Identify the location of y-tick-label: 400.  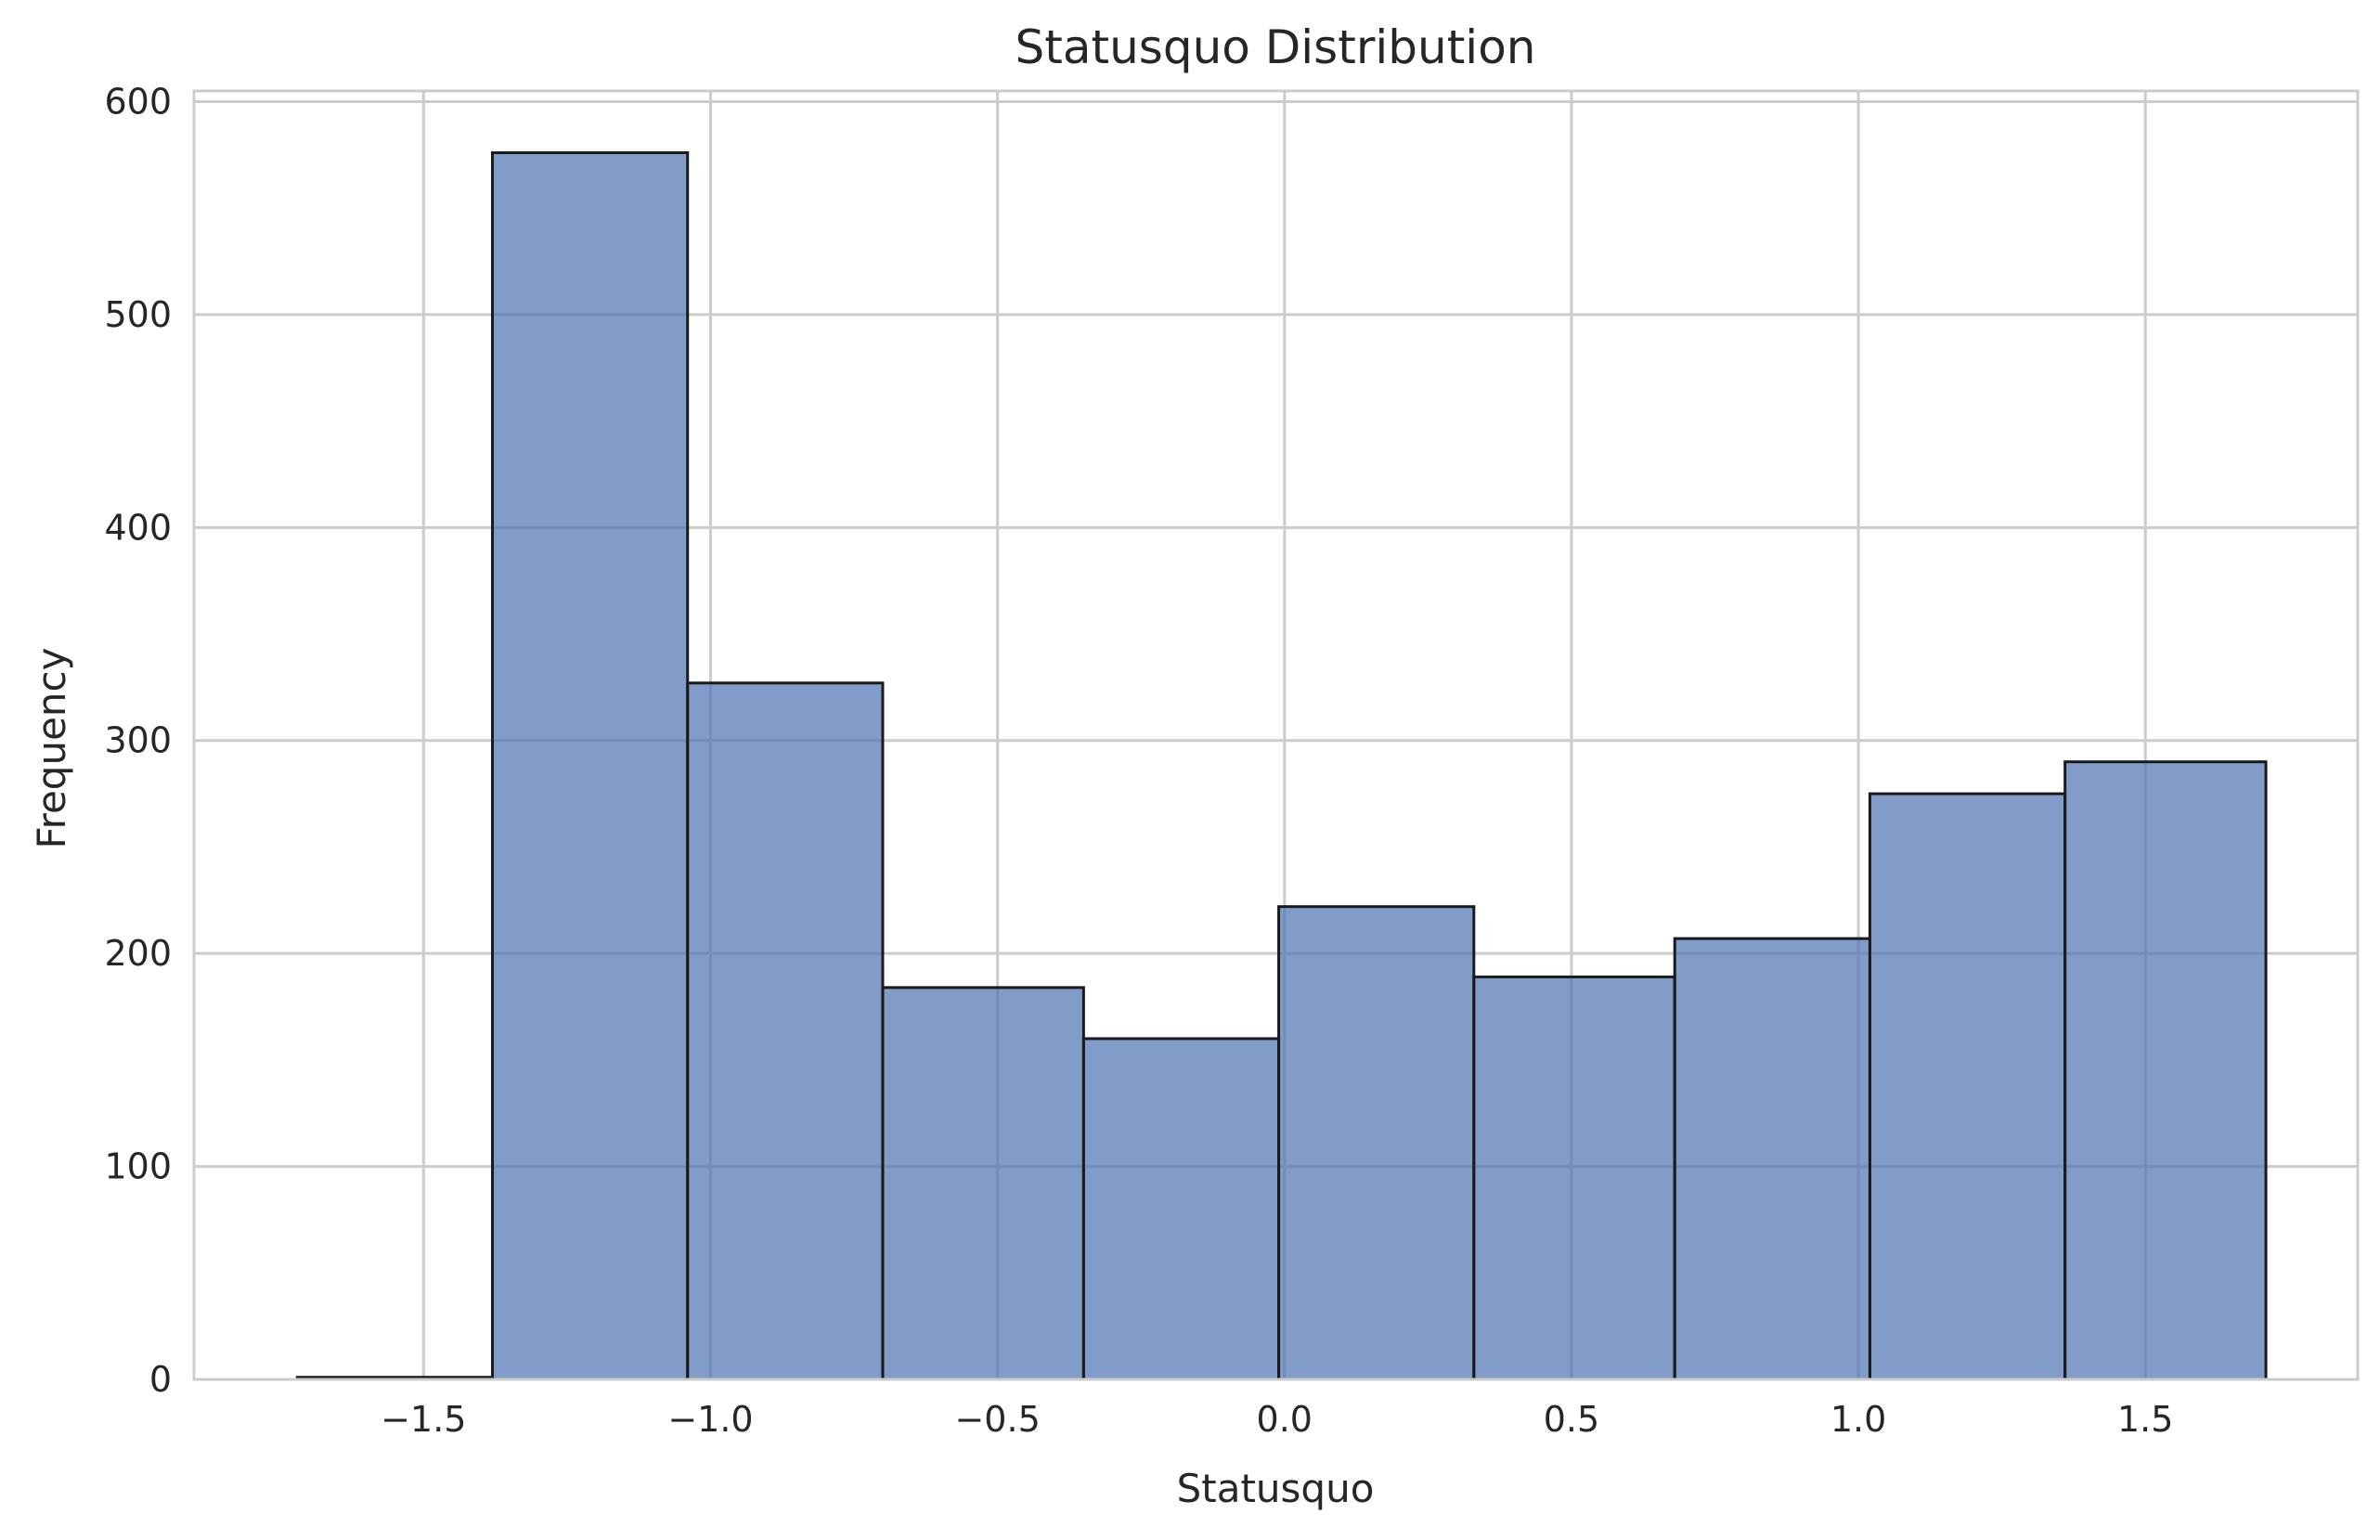
(138, 528).